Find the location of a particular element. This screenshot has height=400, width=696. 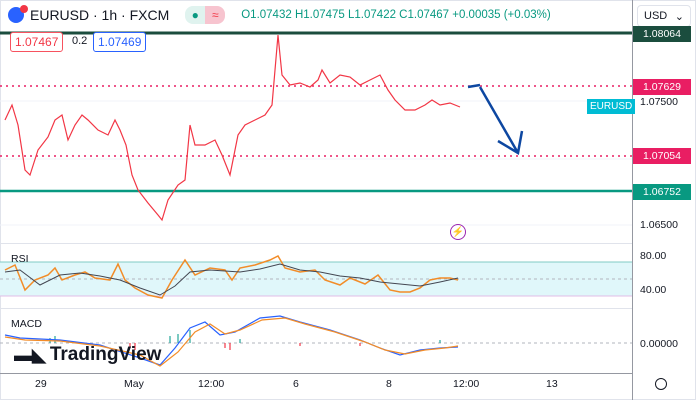

brand-name: TradingView is located at coordinates (105, 354).